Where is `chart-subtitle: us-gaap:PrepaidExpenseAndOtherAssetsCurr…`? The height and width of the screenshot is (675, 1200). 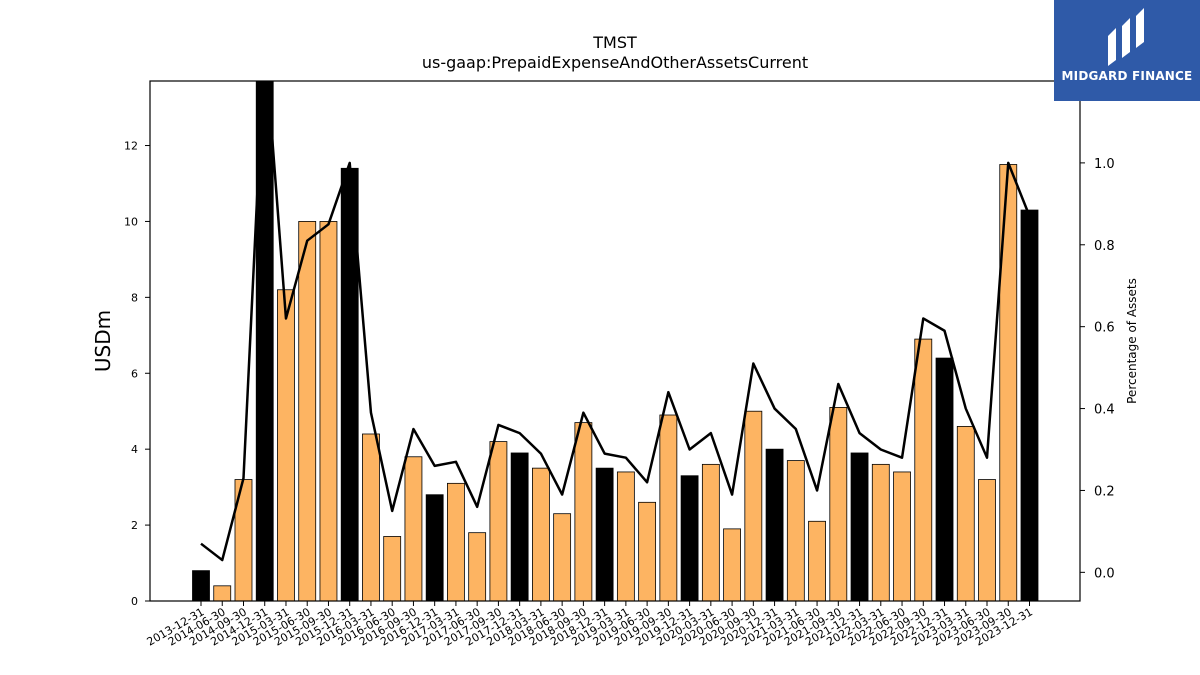 chart-subtitle: us-gaap:PrepaidExpenseAndOtherAssetsCurr… is located at coordinates (615, 62).